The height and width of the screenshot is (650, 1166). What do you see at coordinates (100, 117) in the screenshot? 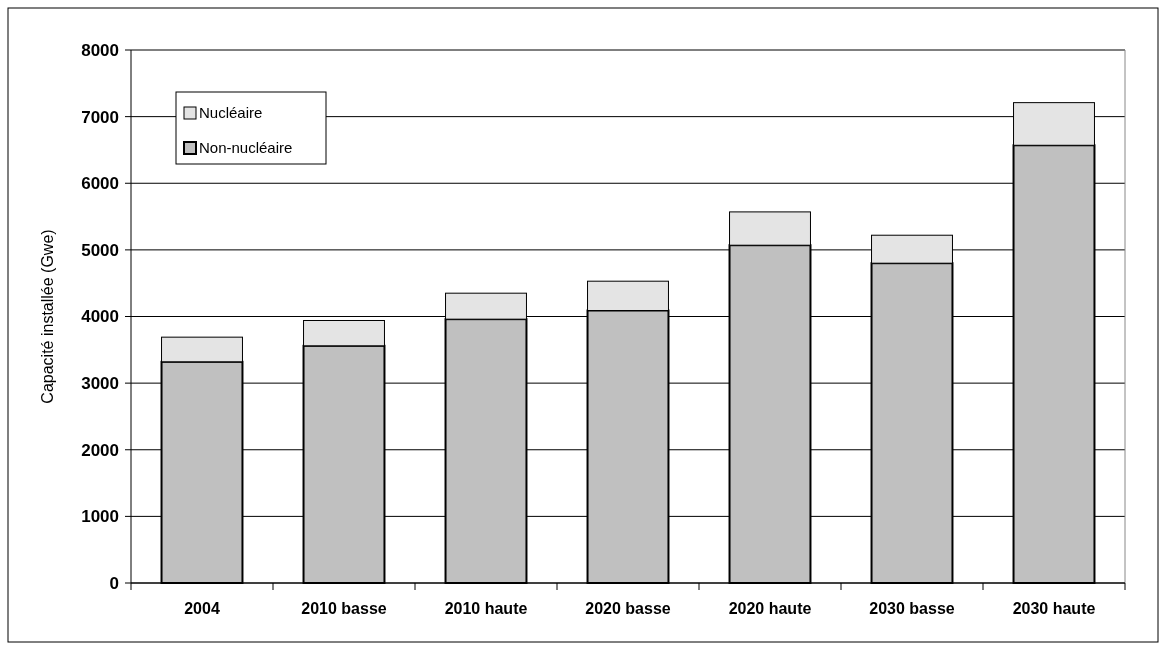
I see `y-tick-label: 7000` at bounding box center [100, 117].